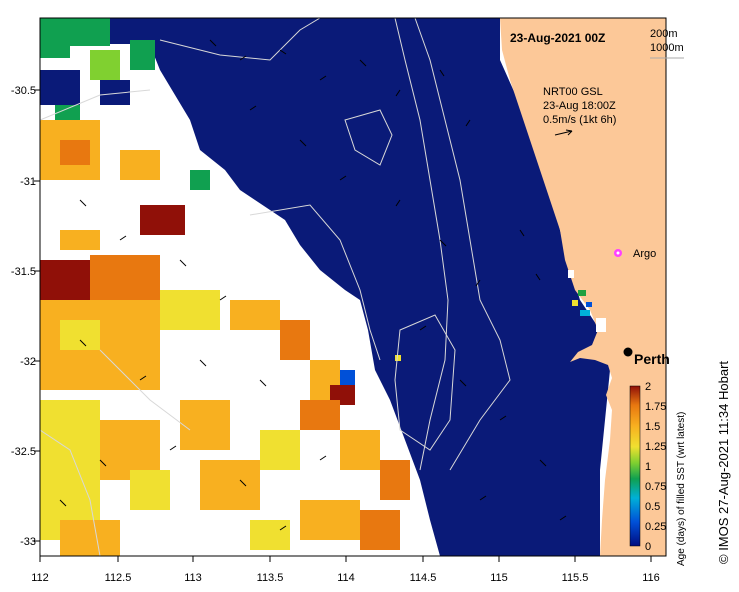 The width and height of the screenshot is (739, 592). Describe the element at coordinates (23, 452) in the screenshot. I see `y-tick-label: -32.5` at that location.